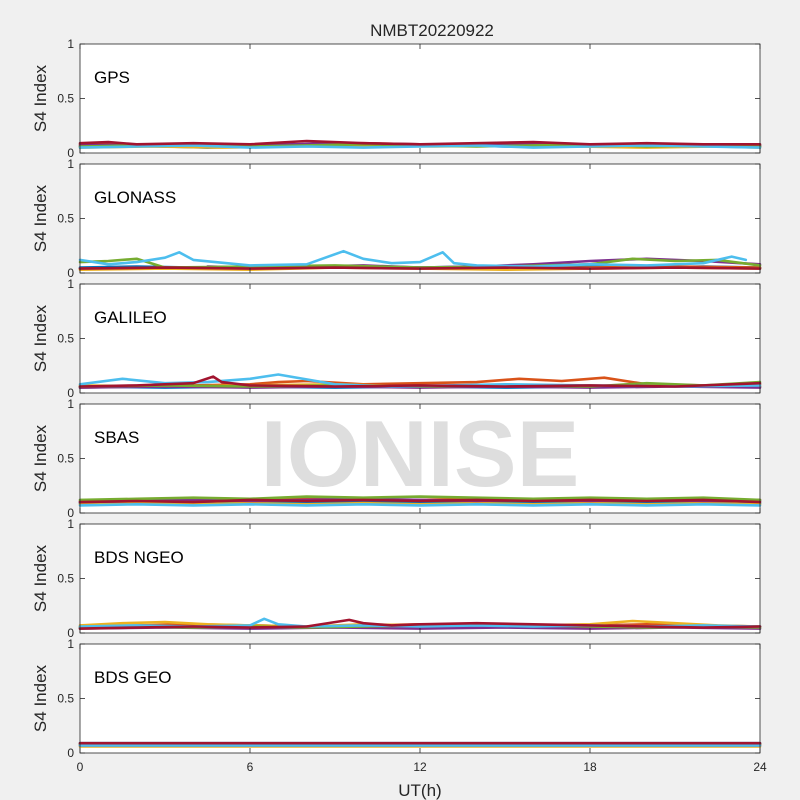  Describe the element at coordinates (432, 30) in the screenshot. I see `figure-title: NMBT20220922` at that location.